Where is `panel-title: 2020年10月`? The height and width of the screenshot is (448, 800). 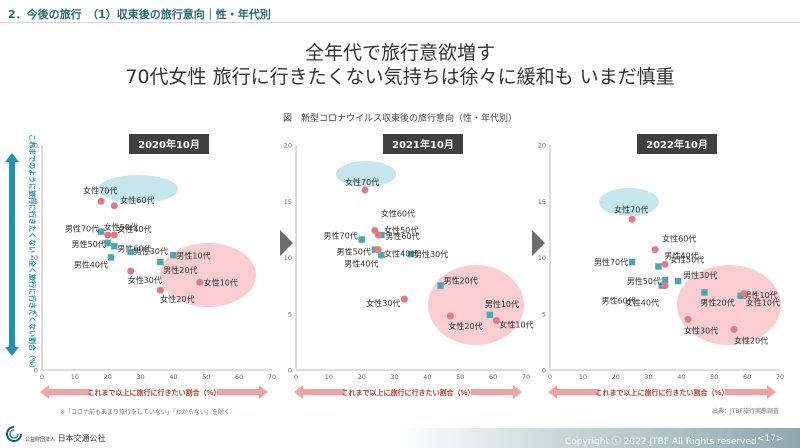
panel-title: 2020年10月 is located at coordinates (169, 144).